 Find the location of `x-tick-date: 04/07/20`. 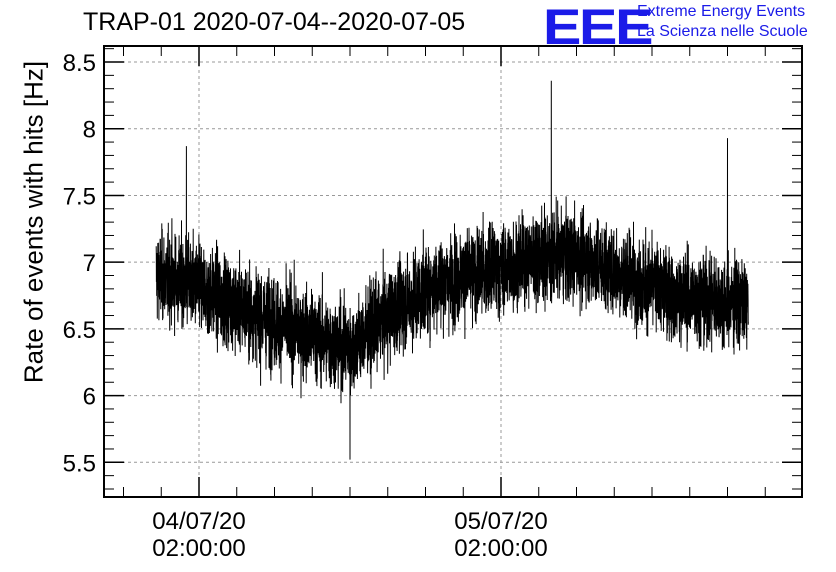

x-tick-date: 04/07/20 is located at coordinates (198, 521).